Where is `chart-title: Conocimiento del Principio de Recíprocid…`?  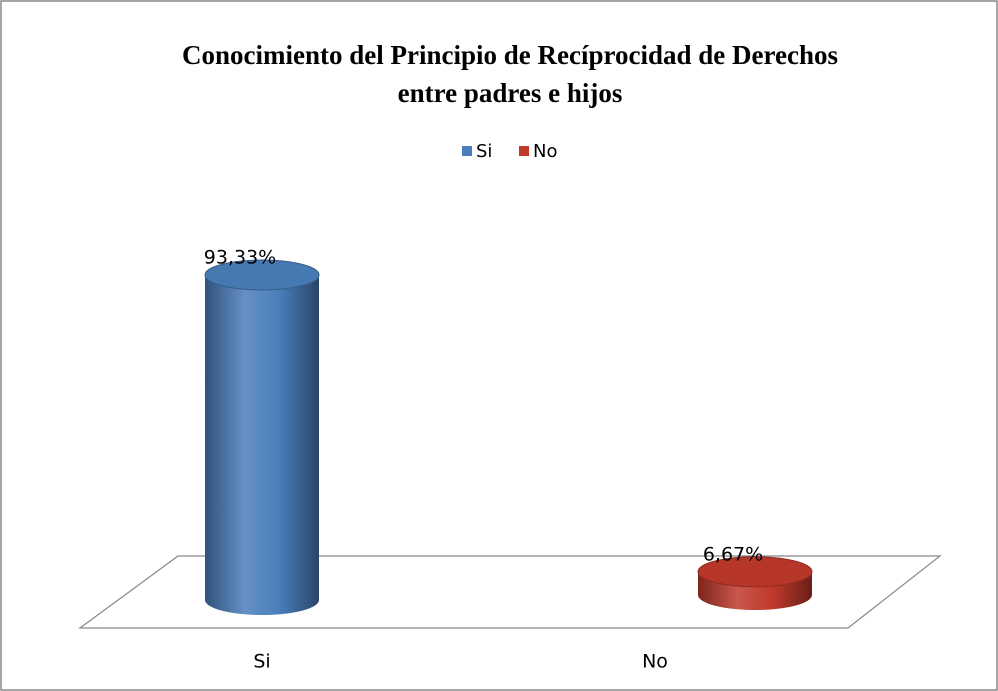 chart-title: Conocimiento del Principio de Recíprocid… is located at coordinates (510, 55).